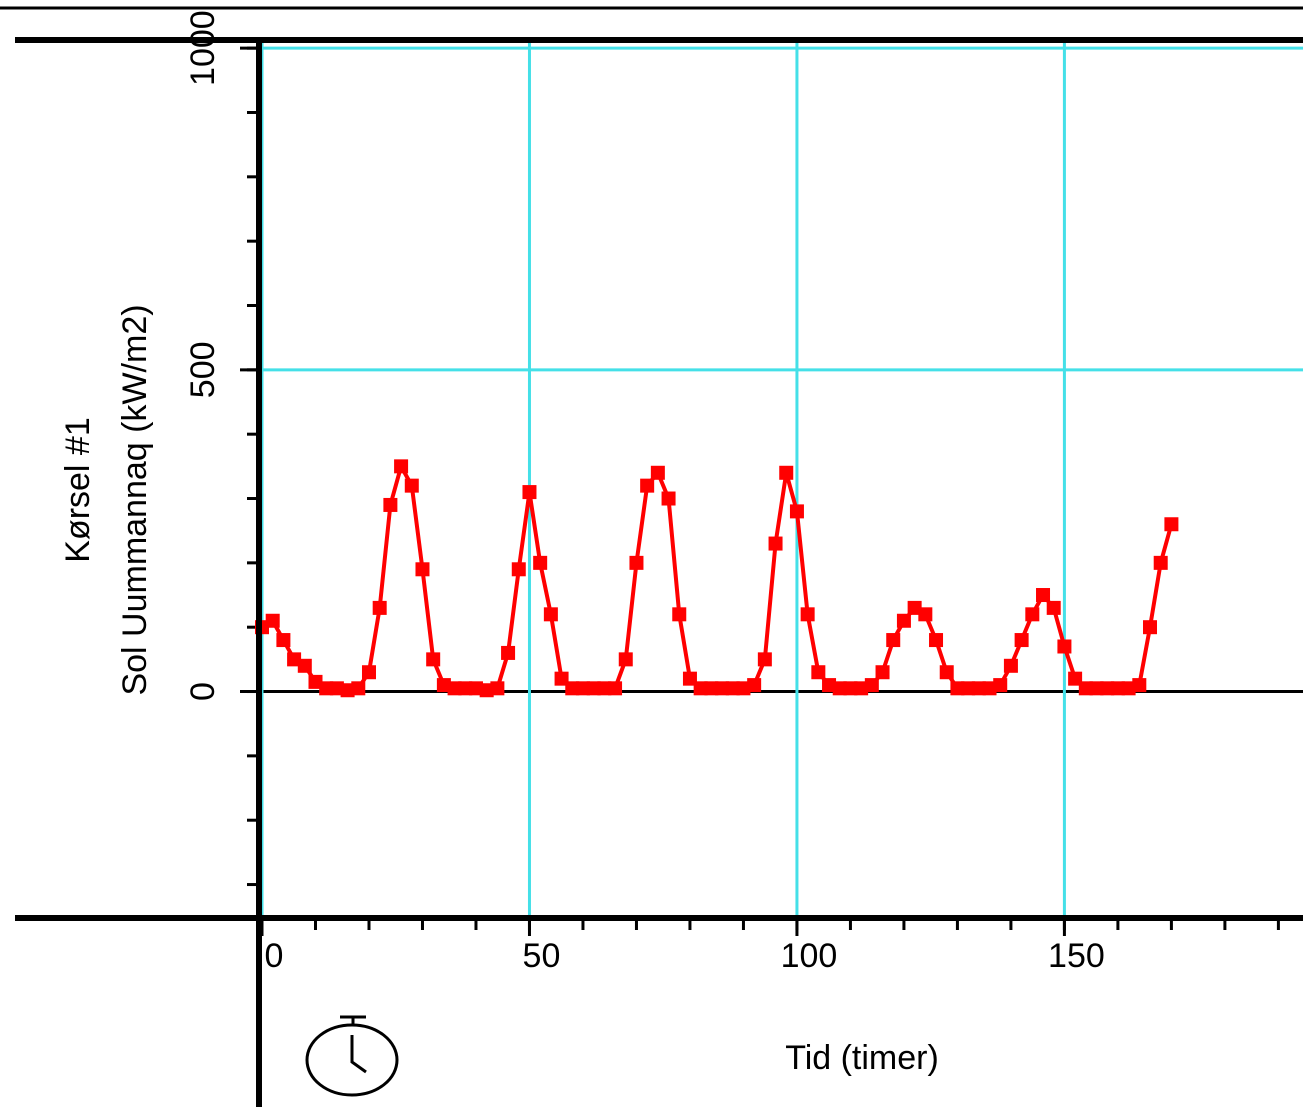 This screenshot has width=1303, height=1107. What do you see at coordinates (1076, 956) in the screenshot?
I see `x-tick-label: 150` at bounding box center [1076, 956].